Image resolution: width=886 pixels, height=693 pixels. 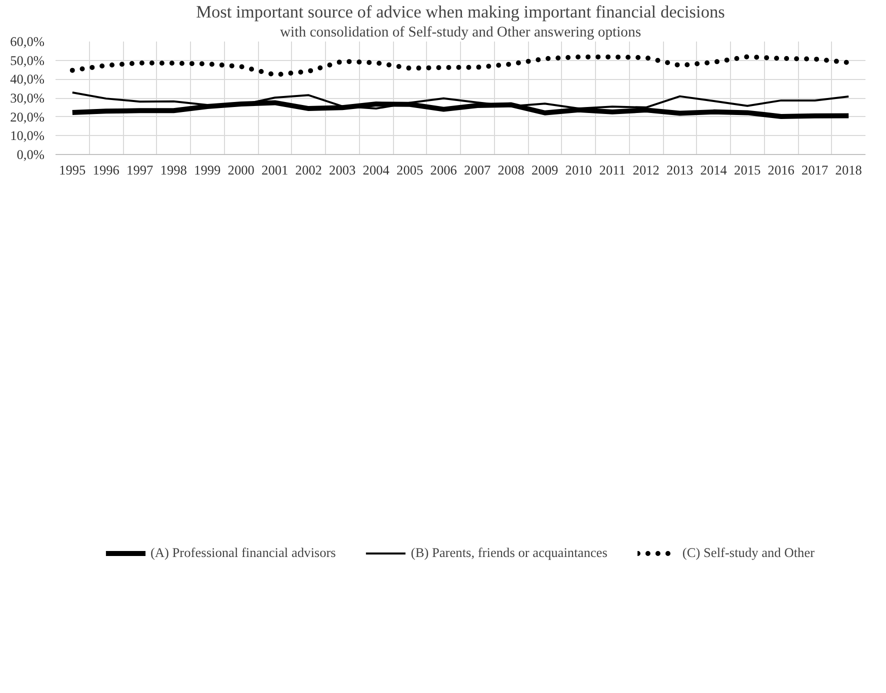 I want to click on legend-label: (A) Professional financial advisors, so click(x=243, y=553).